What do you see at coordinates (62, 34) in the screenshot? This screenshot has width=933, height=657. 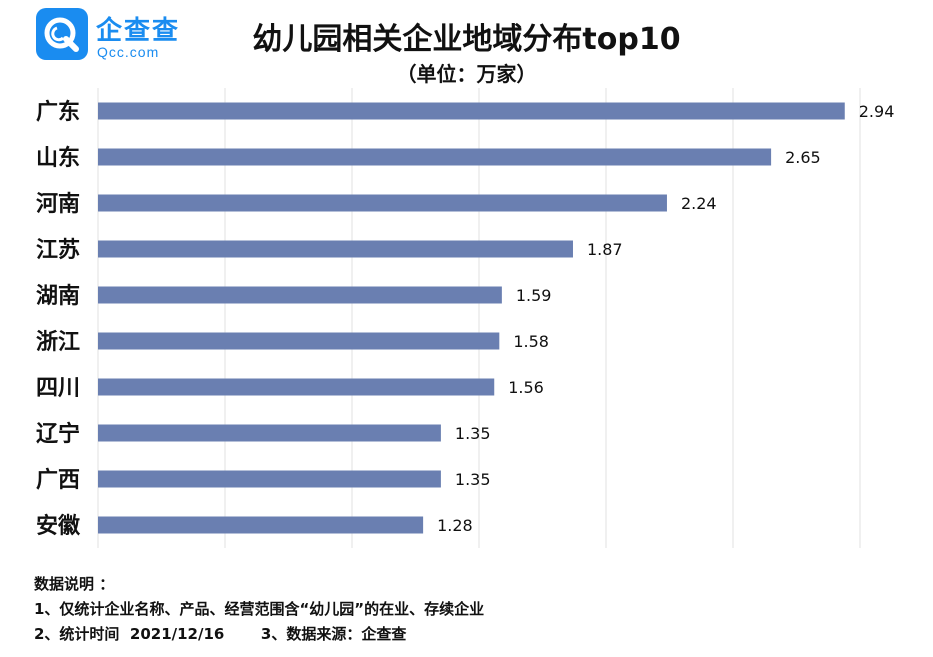 I see `logo-icon` at bounding box center [62, 34].